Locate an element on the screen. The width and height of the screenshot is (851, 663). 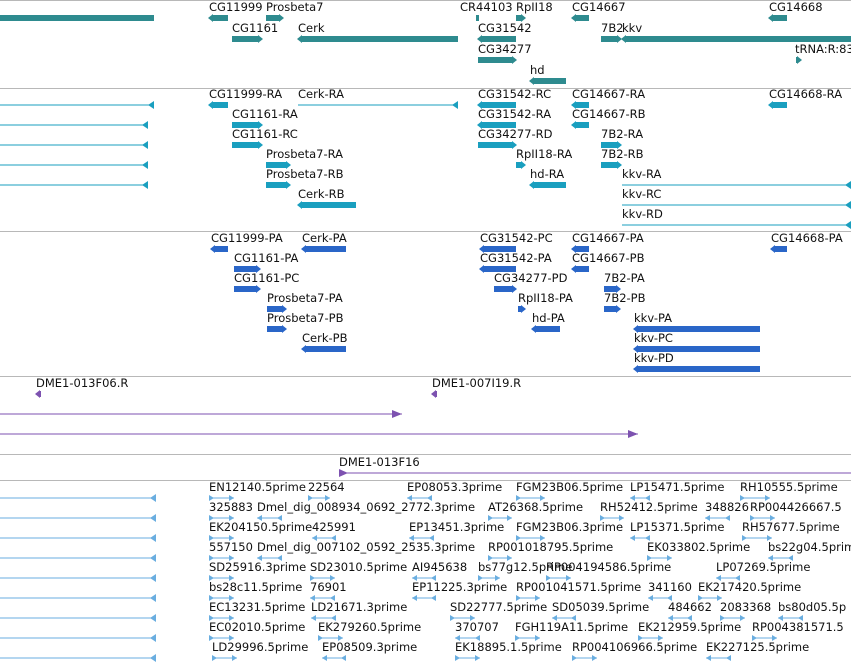
feature-label: CG14668 is located at coordinates (796, 7).